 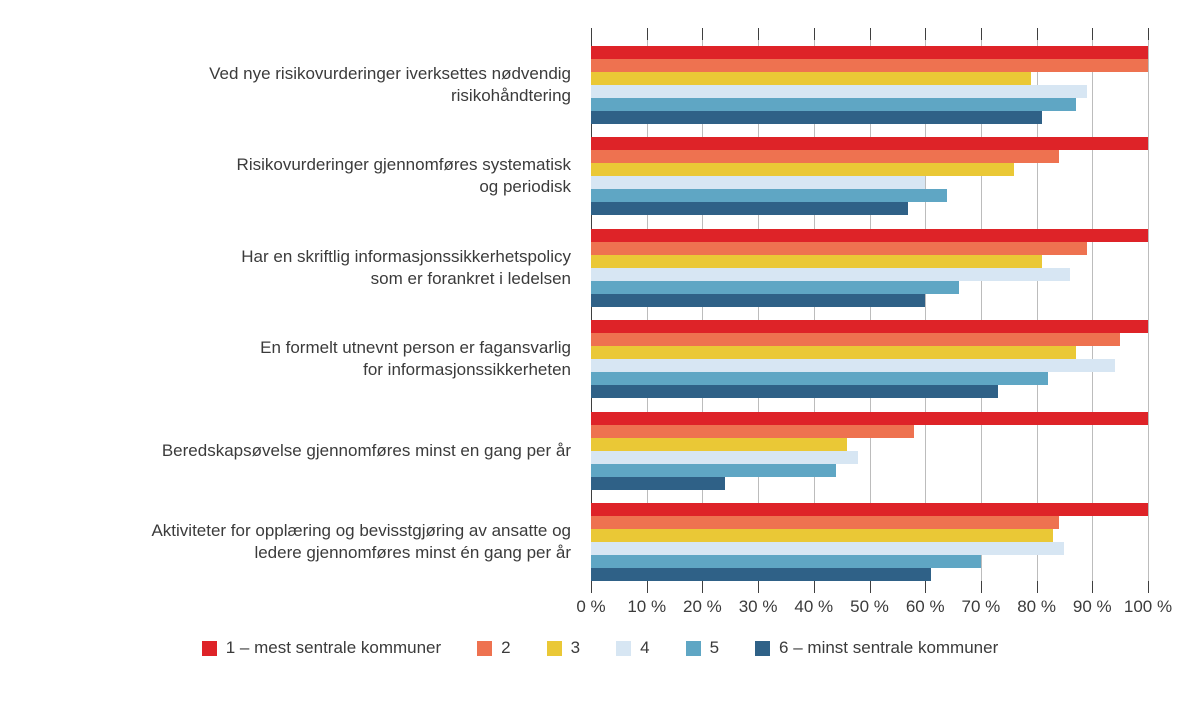 What do you see at coordinates (758, 606) in the screenshot?
I see `x-tick-label: 30 %` at bounding box center [758, 606].